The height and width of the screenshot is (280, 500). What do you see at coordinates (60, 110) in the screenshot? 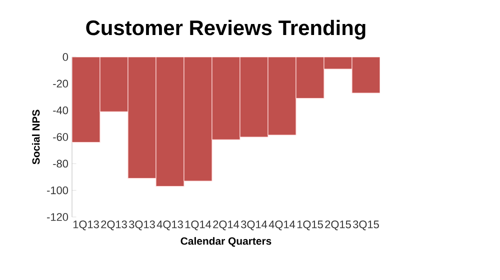
I see `y-tick-label: -40` at bounding box center [60, 110].